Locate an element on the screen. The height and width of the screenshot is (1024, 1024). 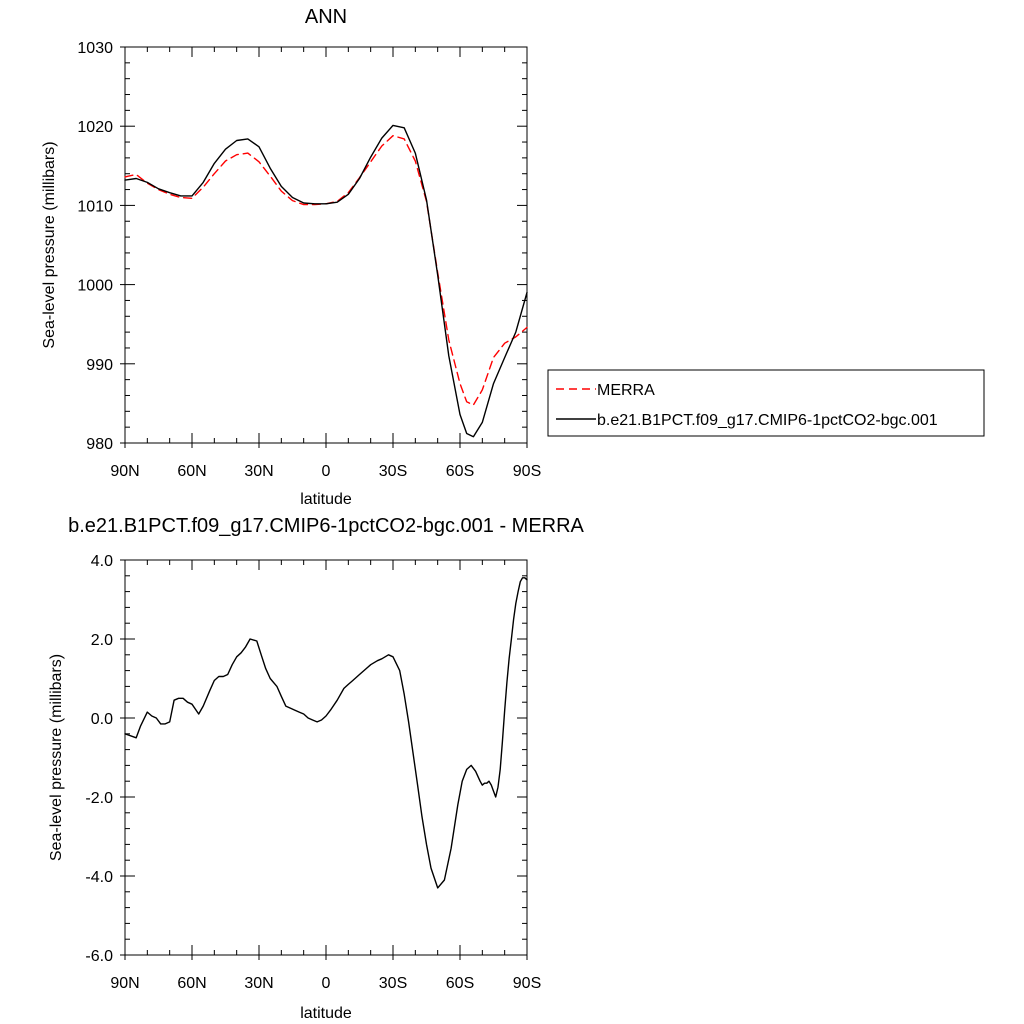
y-tick-label: 0.0 is located at coordinates (102, 719).